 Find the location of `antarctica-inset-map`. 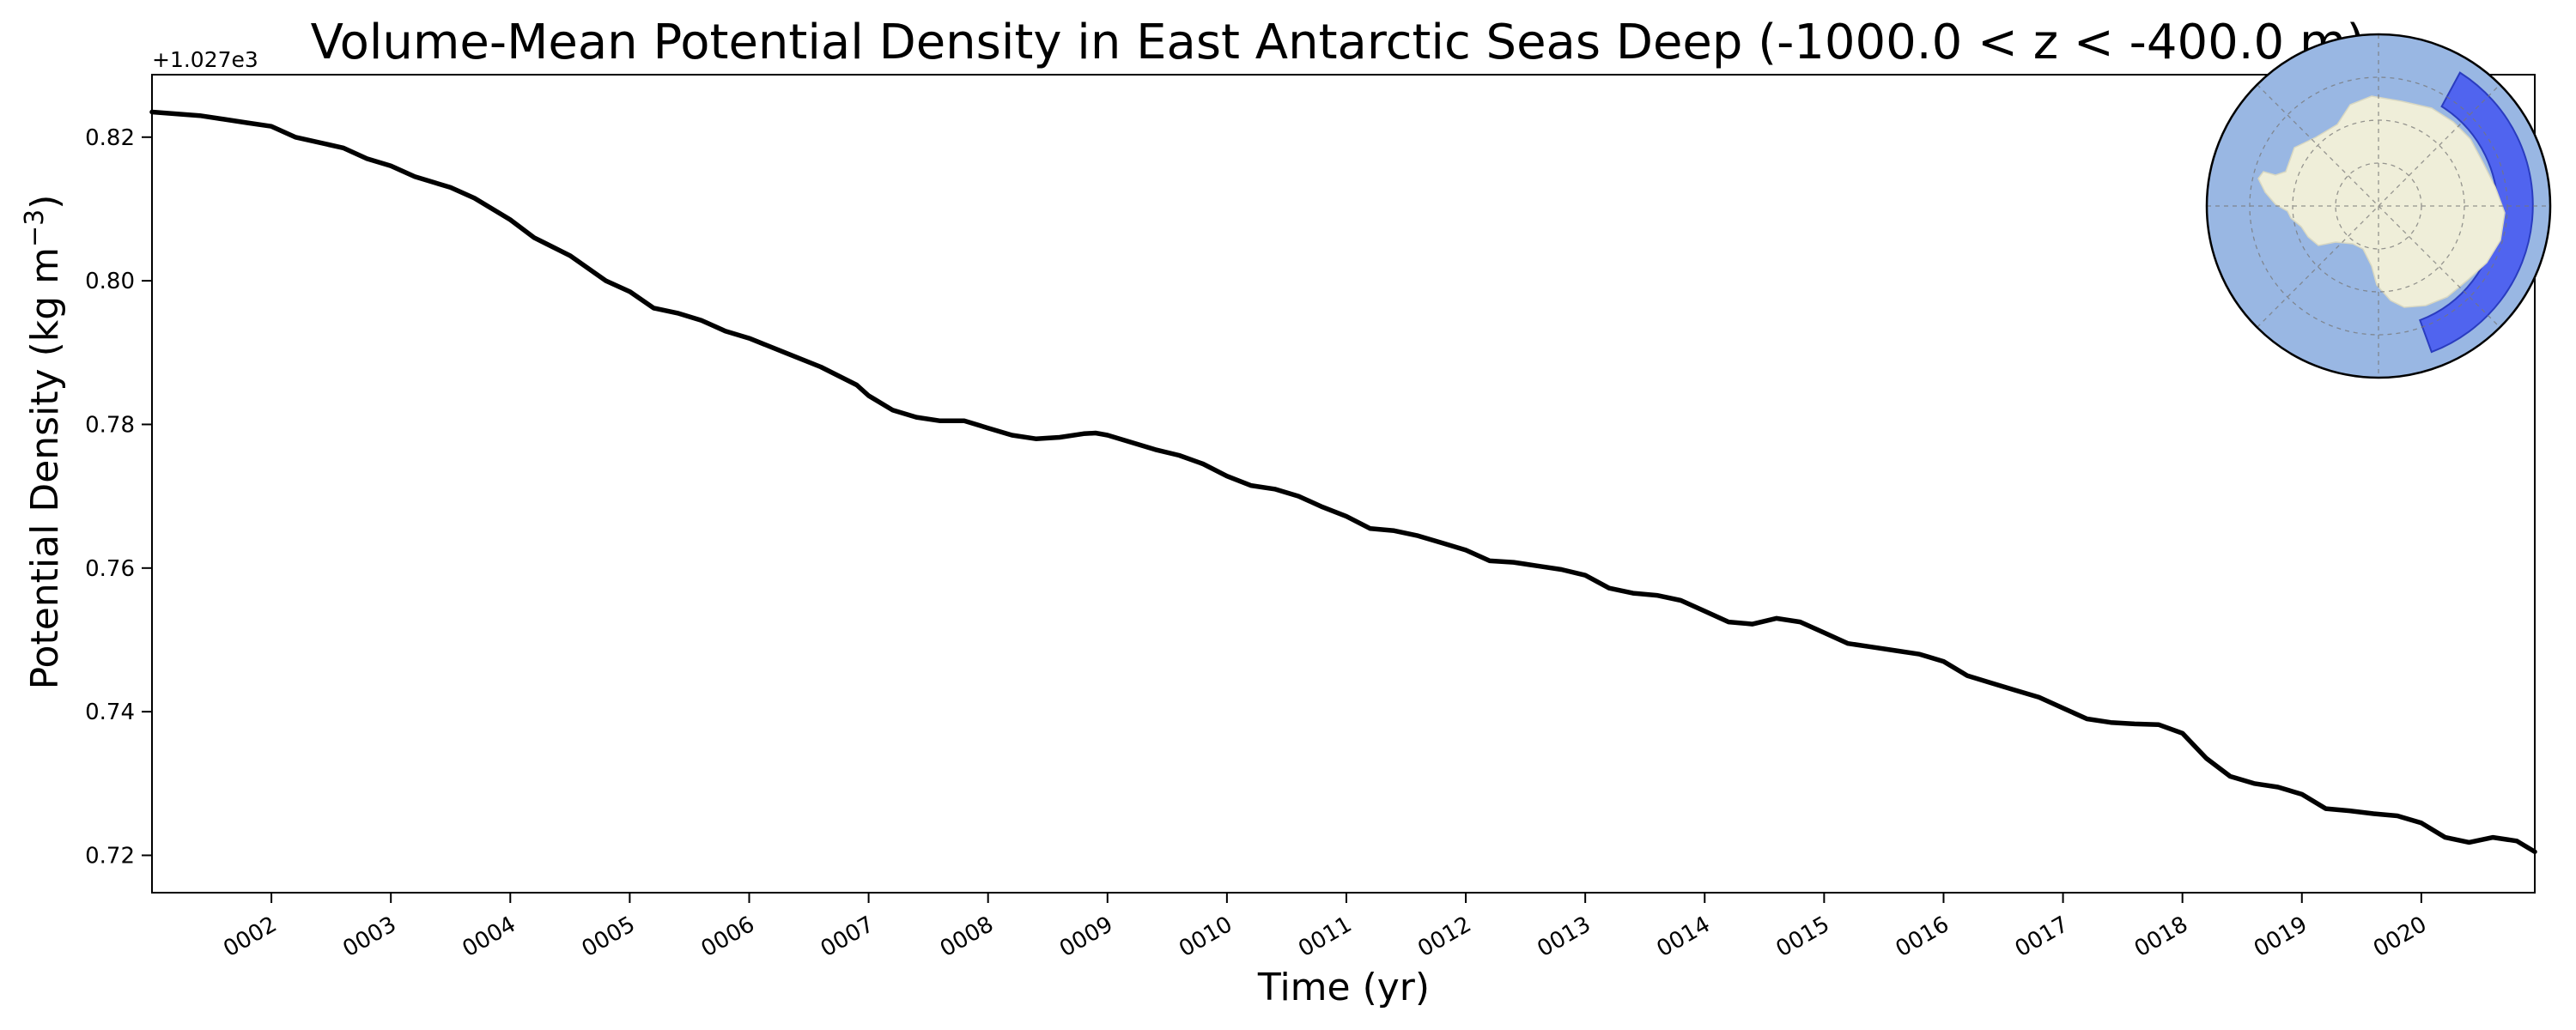

antarctica-inset-map is located at coordinates (2378, 206).